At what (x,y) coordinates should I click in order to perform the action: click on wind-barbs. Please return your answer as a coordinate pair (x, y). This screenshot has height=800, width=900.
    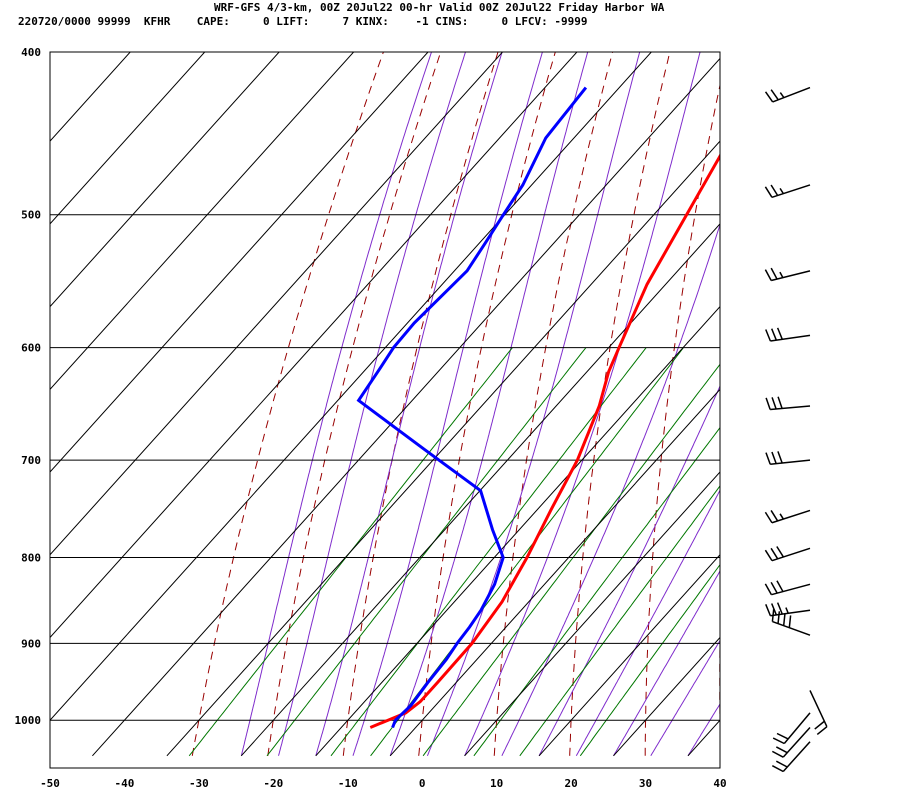
    Looking at the image, I should click on (796, 429).